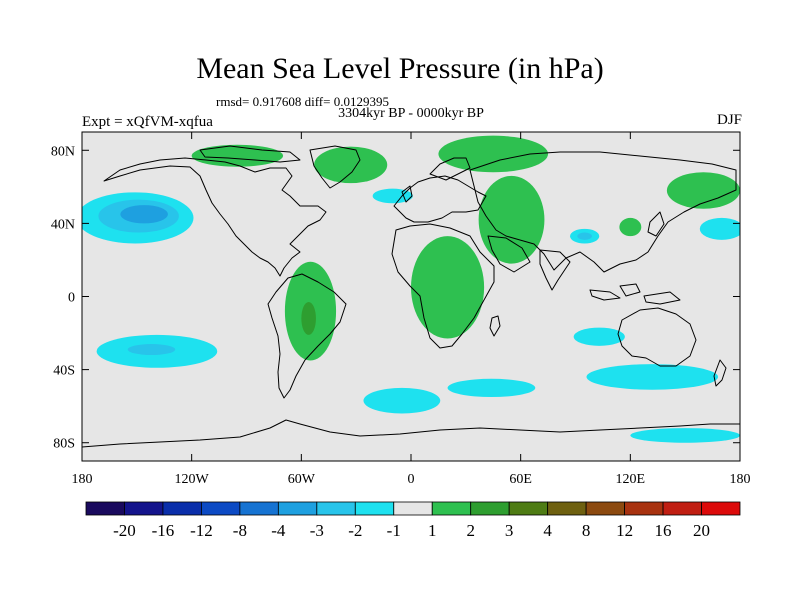 The height and width of the screenshot is (600, 800). I want to click on anomaly-africa-high, so click(448, 287).